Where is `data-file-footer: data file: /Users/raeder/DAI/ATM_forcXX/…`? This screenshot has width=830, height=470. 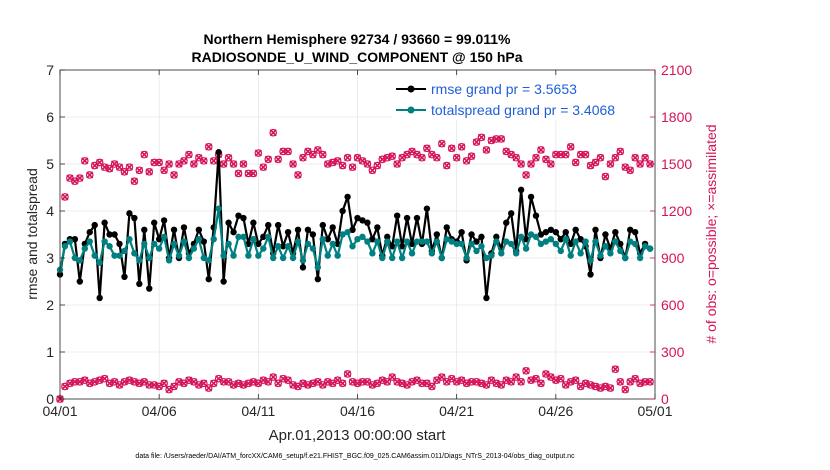
data-file-footer: data file: /Users/raeder/DAI/ATM_forcXX/… is located at coordinates (355, 456).